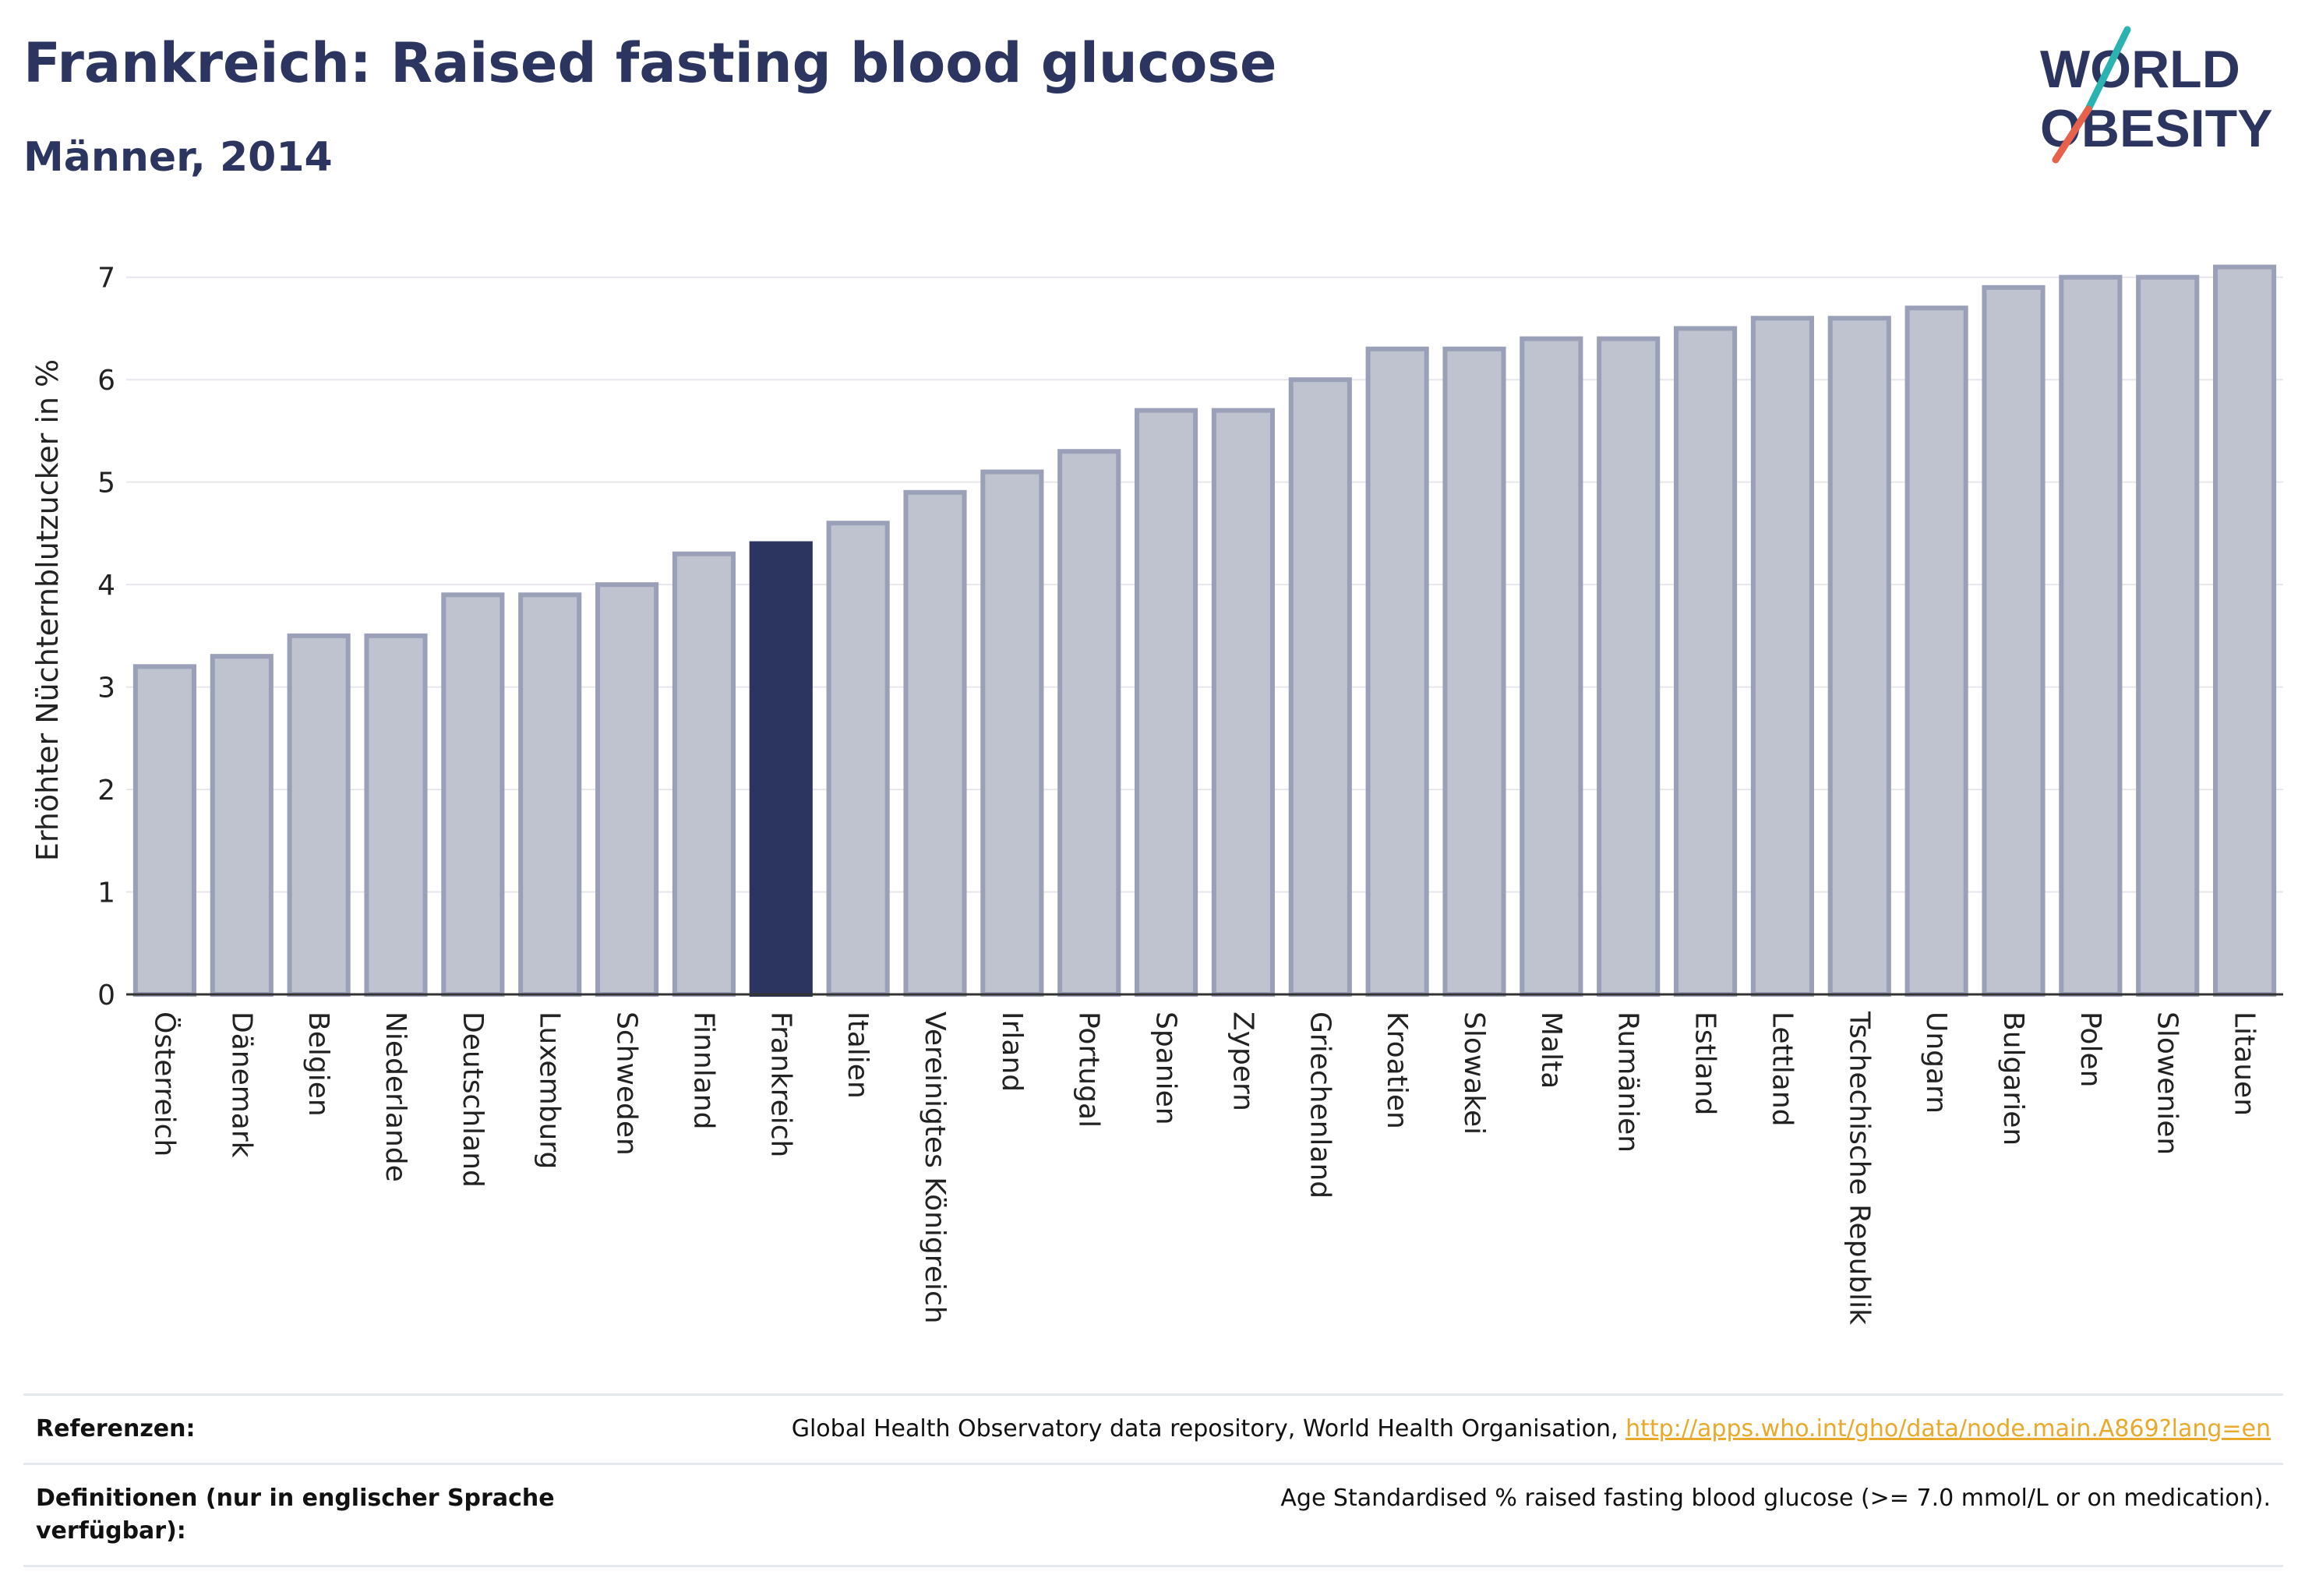 Image resolution: width=2305 pixels, height=1596 pixels. I want to click on y-axis-ticks: 0 1 2 3 4 5 6 7, so click(106, 637).